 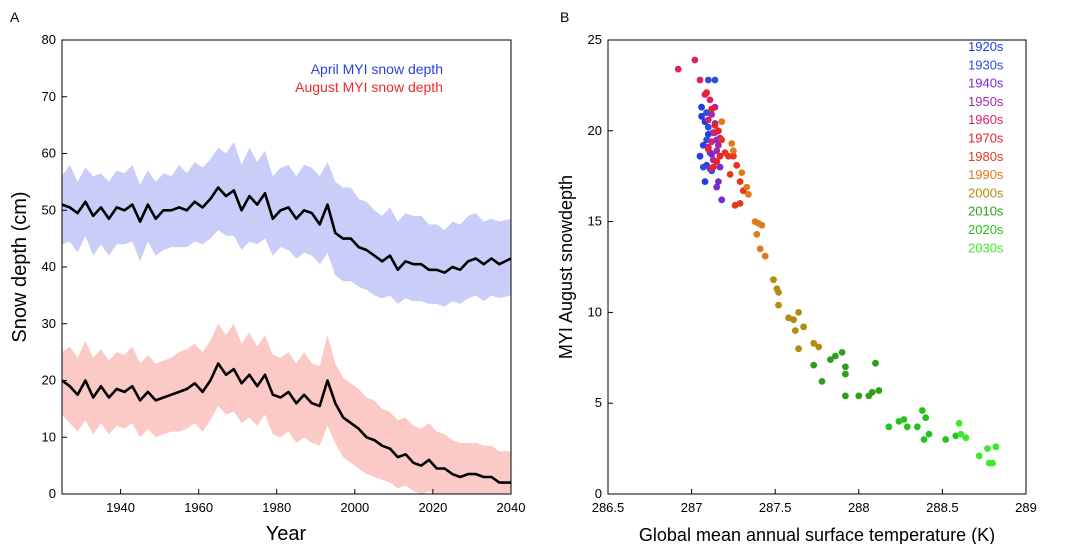 What do you see at coordinates (608, 507) in the screenshot?
I see `x-tick-label: 286.5` at bounding box center [608, 507].